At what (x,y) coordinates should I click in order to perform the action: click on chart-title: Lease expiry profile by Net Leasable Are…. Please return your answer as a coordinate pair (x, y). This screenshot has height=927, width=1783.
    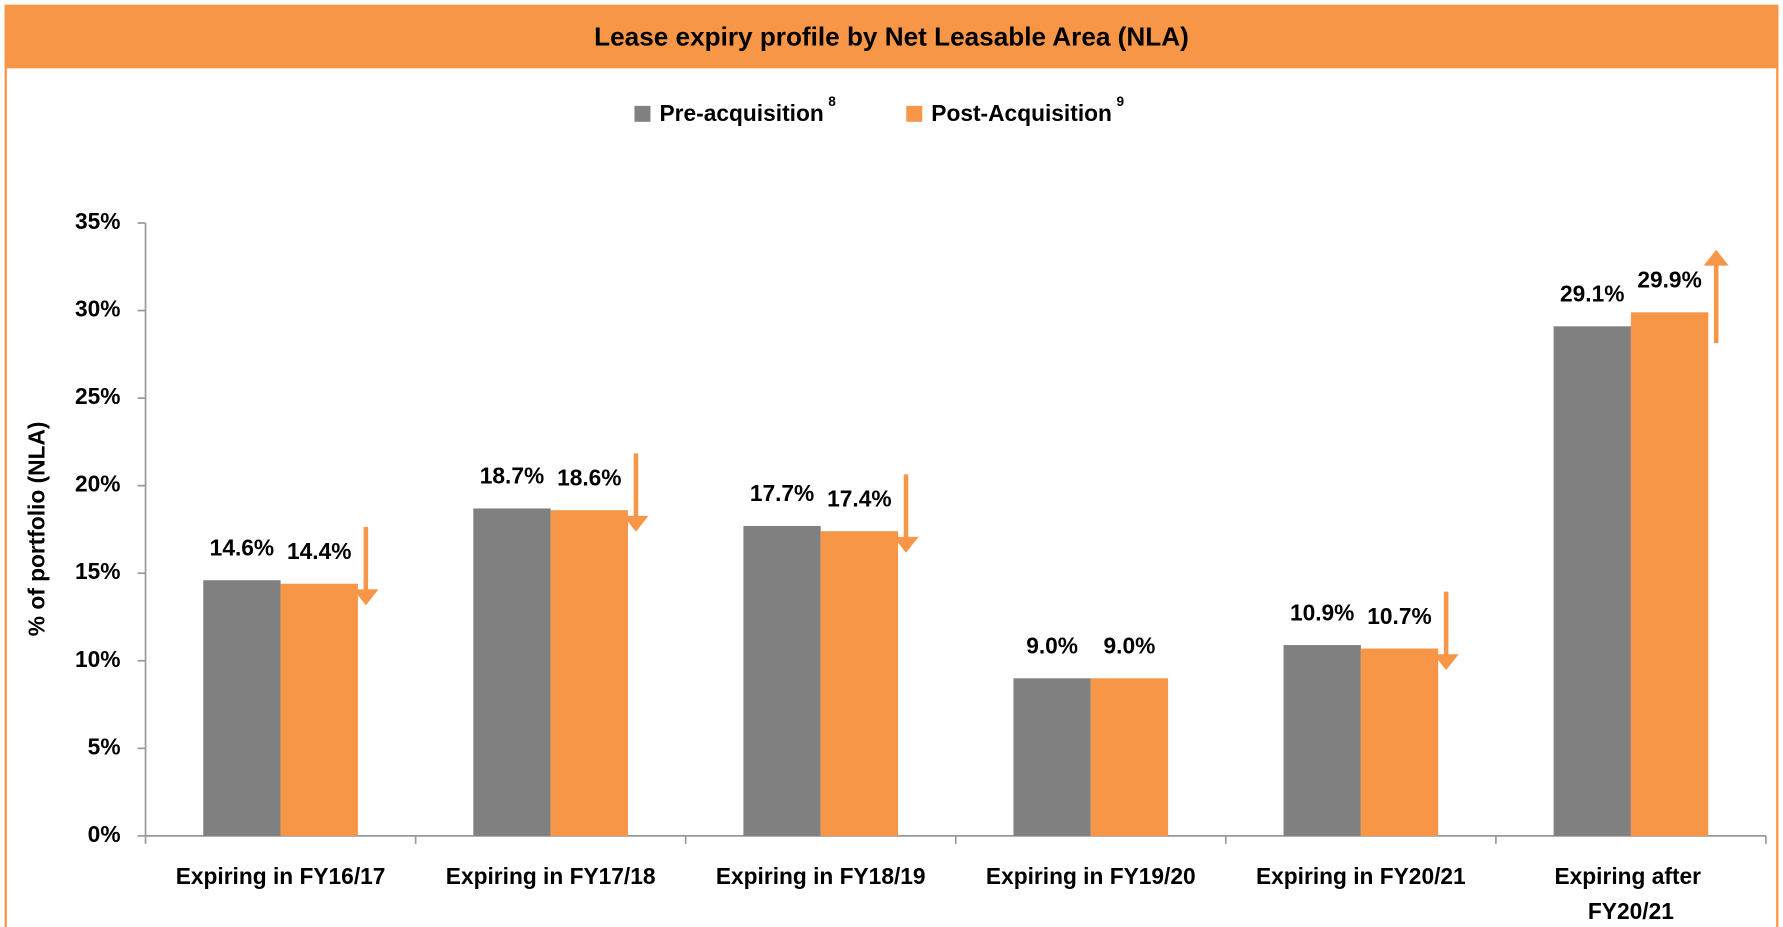
    Looking at the image, I should click on (891, 37).